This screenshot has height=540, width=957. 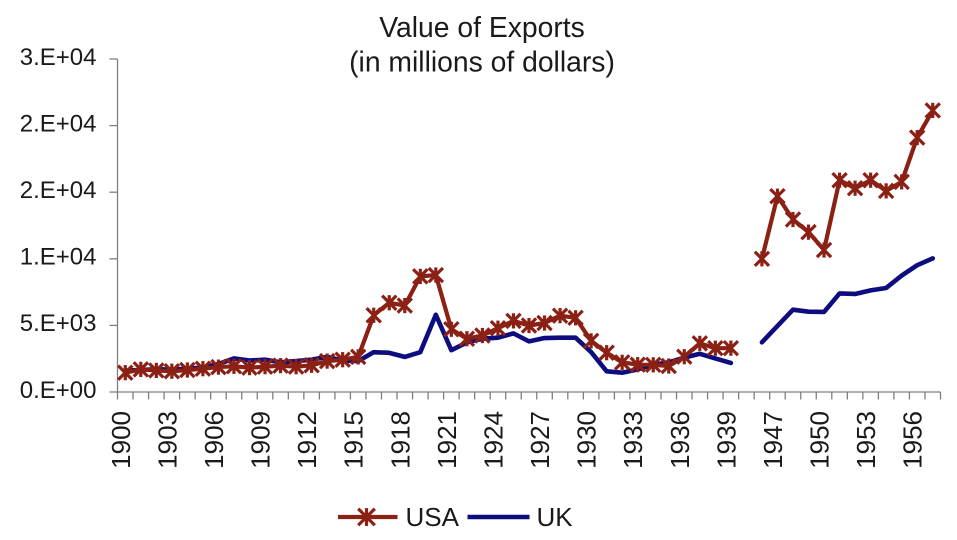 I want to click on svg-text: 1953, so click(x=866, y=440).